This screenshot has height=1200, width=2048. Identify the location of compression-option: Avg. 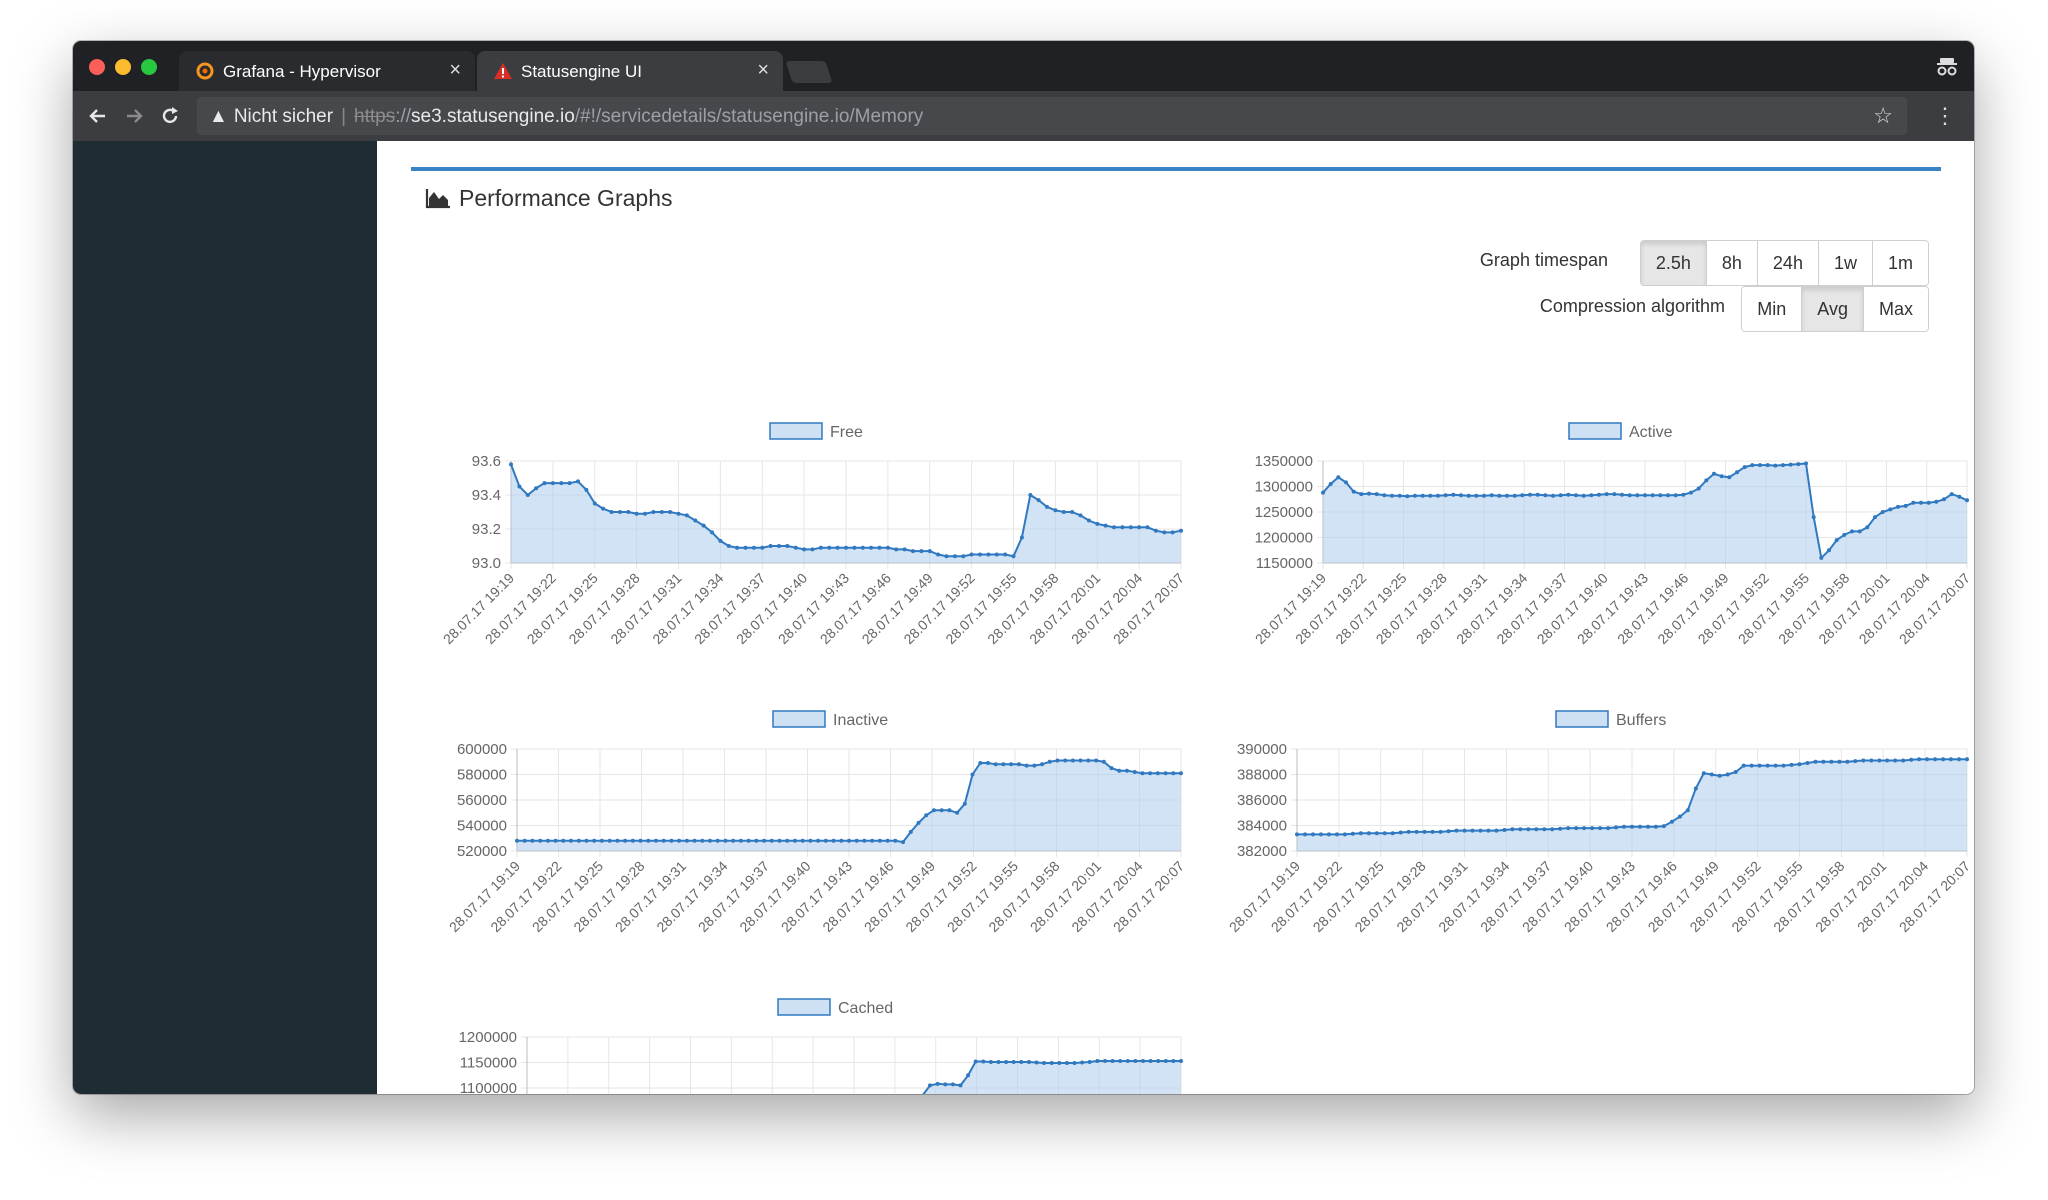
(1832, 309).